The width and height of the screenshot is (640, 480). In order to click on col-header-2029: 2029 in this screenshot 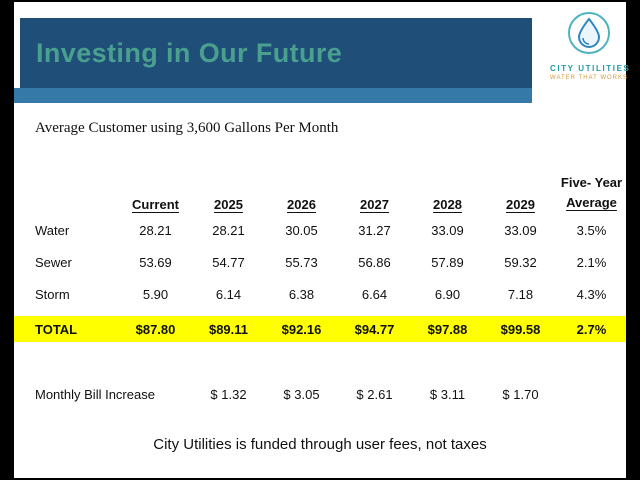, I will do `click(520, 204)`.